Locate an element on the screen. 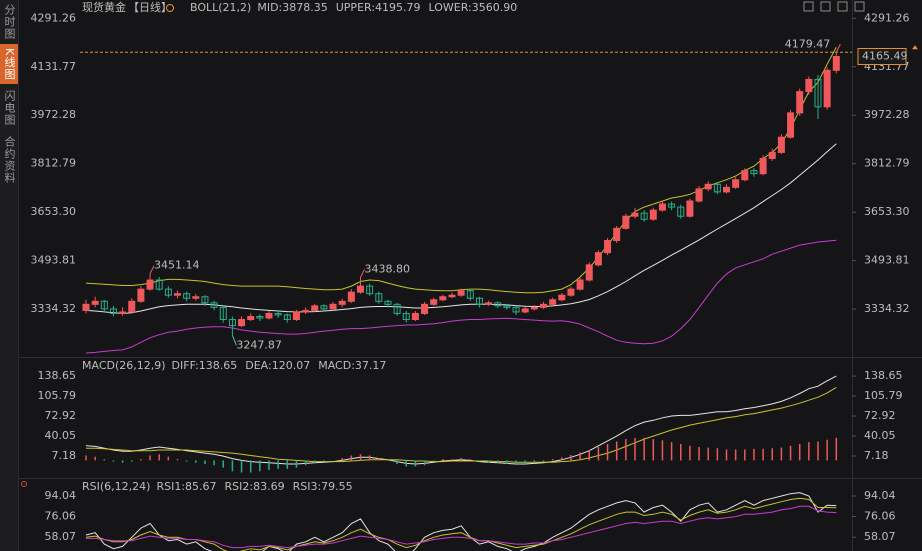 The height and width of the screenshot is (551, 922). sidebar: 分时图 K线图闪电图合约资料 is located at coordinates (9, 275).